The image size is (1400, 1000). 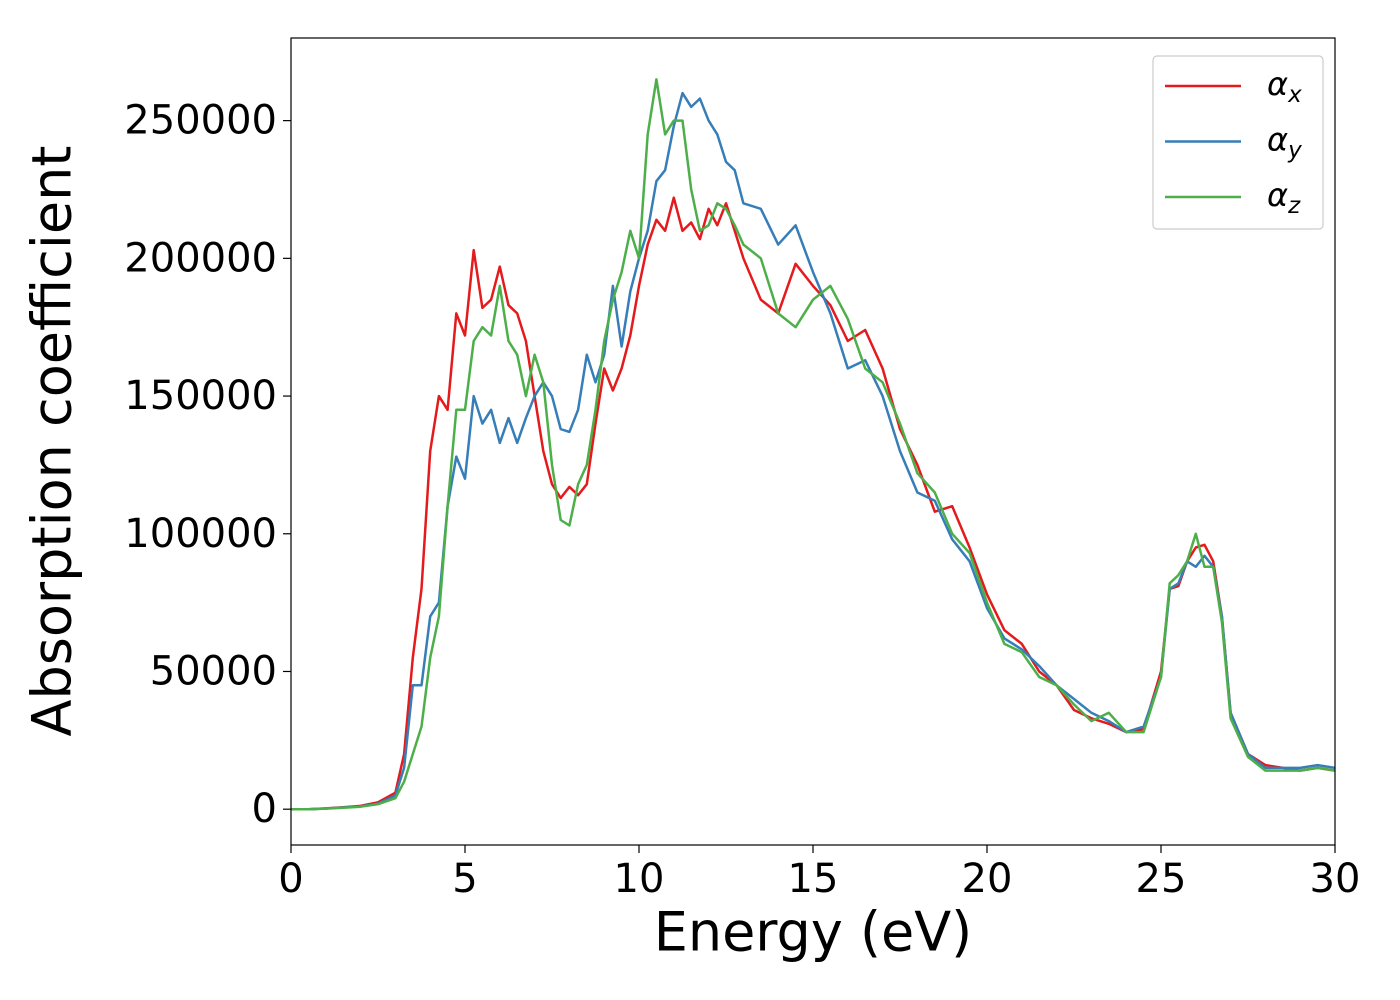 What do you see at coordinates (213, 671) in the screenshot?
I see `y-tick-label: 50000` at bounding box center [213, 671].